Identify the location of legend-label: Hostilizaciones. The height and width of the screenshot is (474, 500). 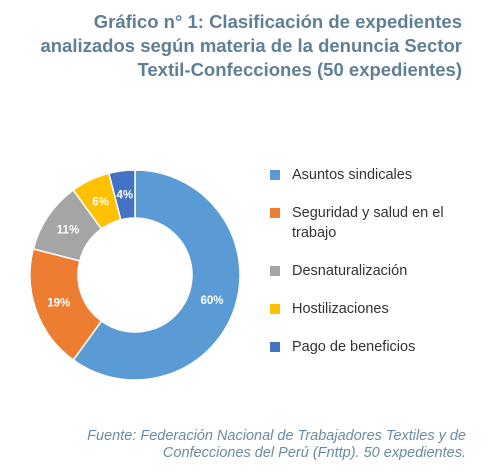
(340, 309).